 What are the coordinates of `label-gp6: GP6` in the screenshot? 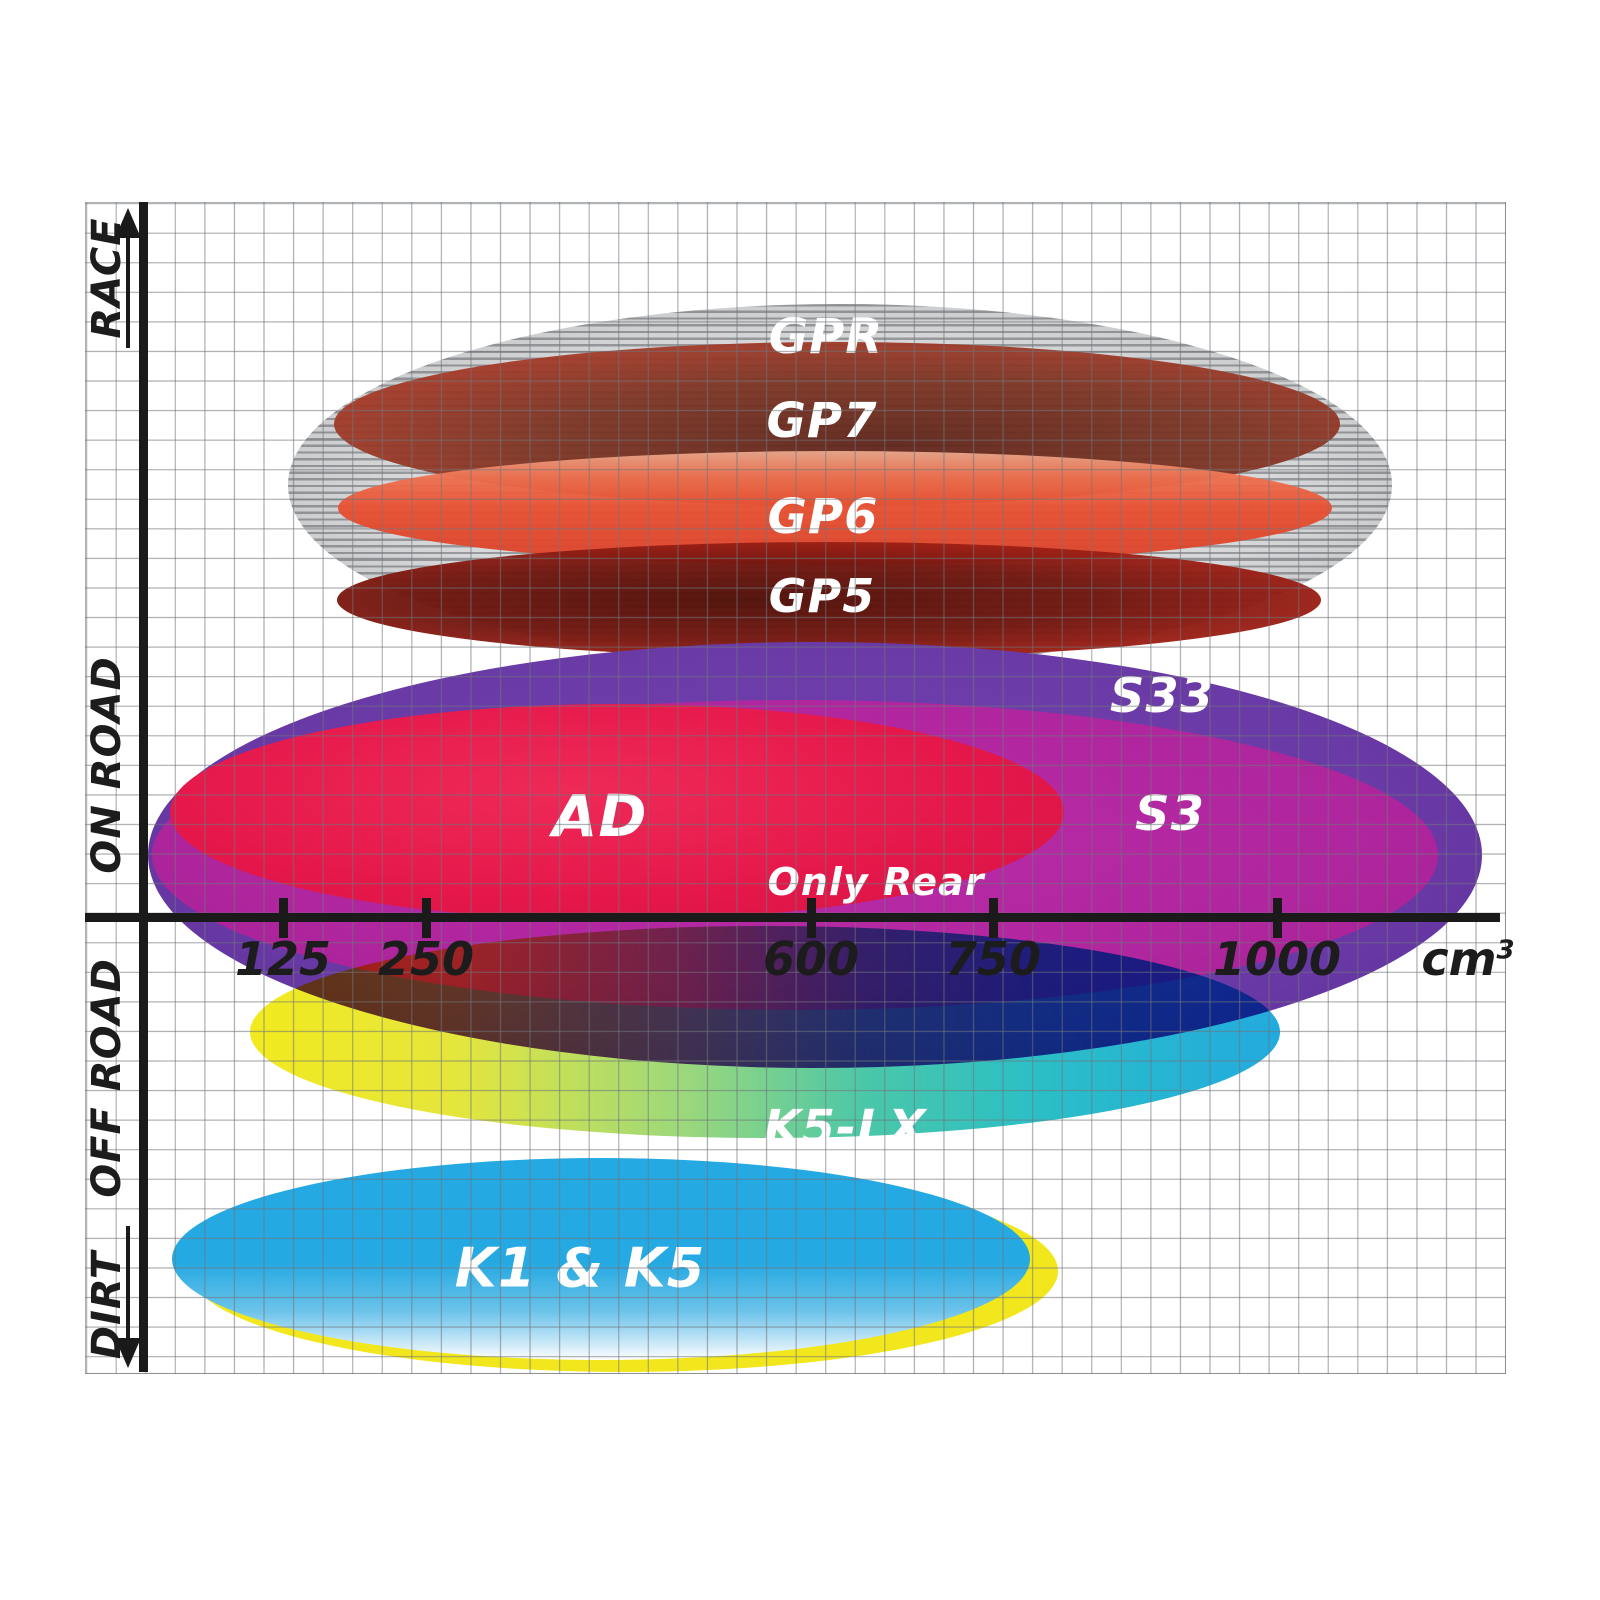 It's located at (823, 517).